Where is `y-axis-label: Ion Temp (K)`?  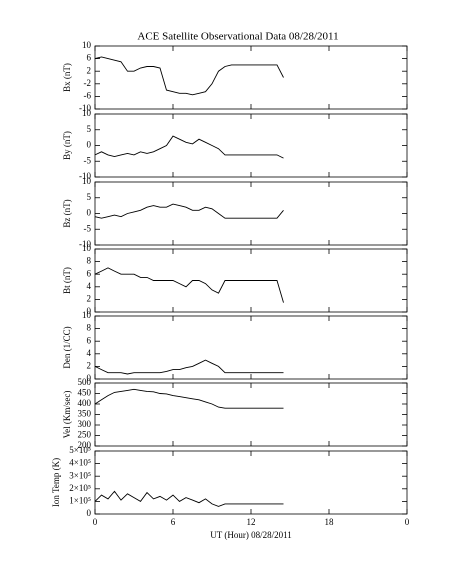
y-axis-label: Ion Temp (K) is located at coordinates (56, 482).